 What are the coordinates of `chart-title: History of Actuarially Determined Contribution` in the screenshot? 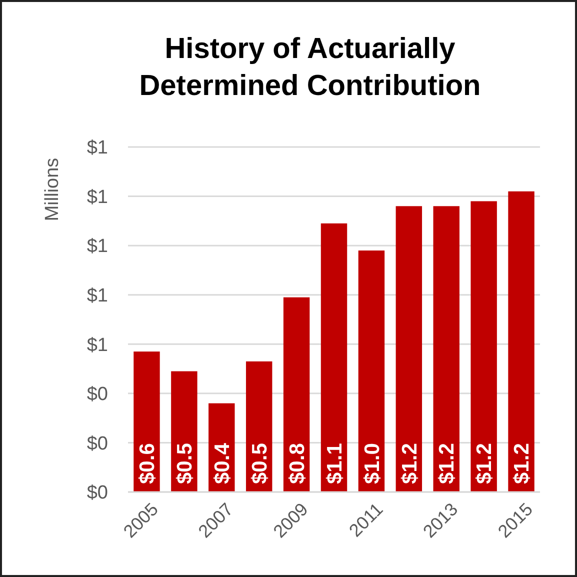 It's located at (310, 67).